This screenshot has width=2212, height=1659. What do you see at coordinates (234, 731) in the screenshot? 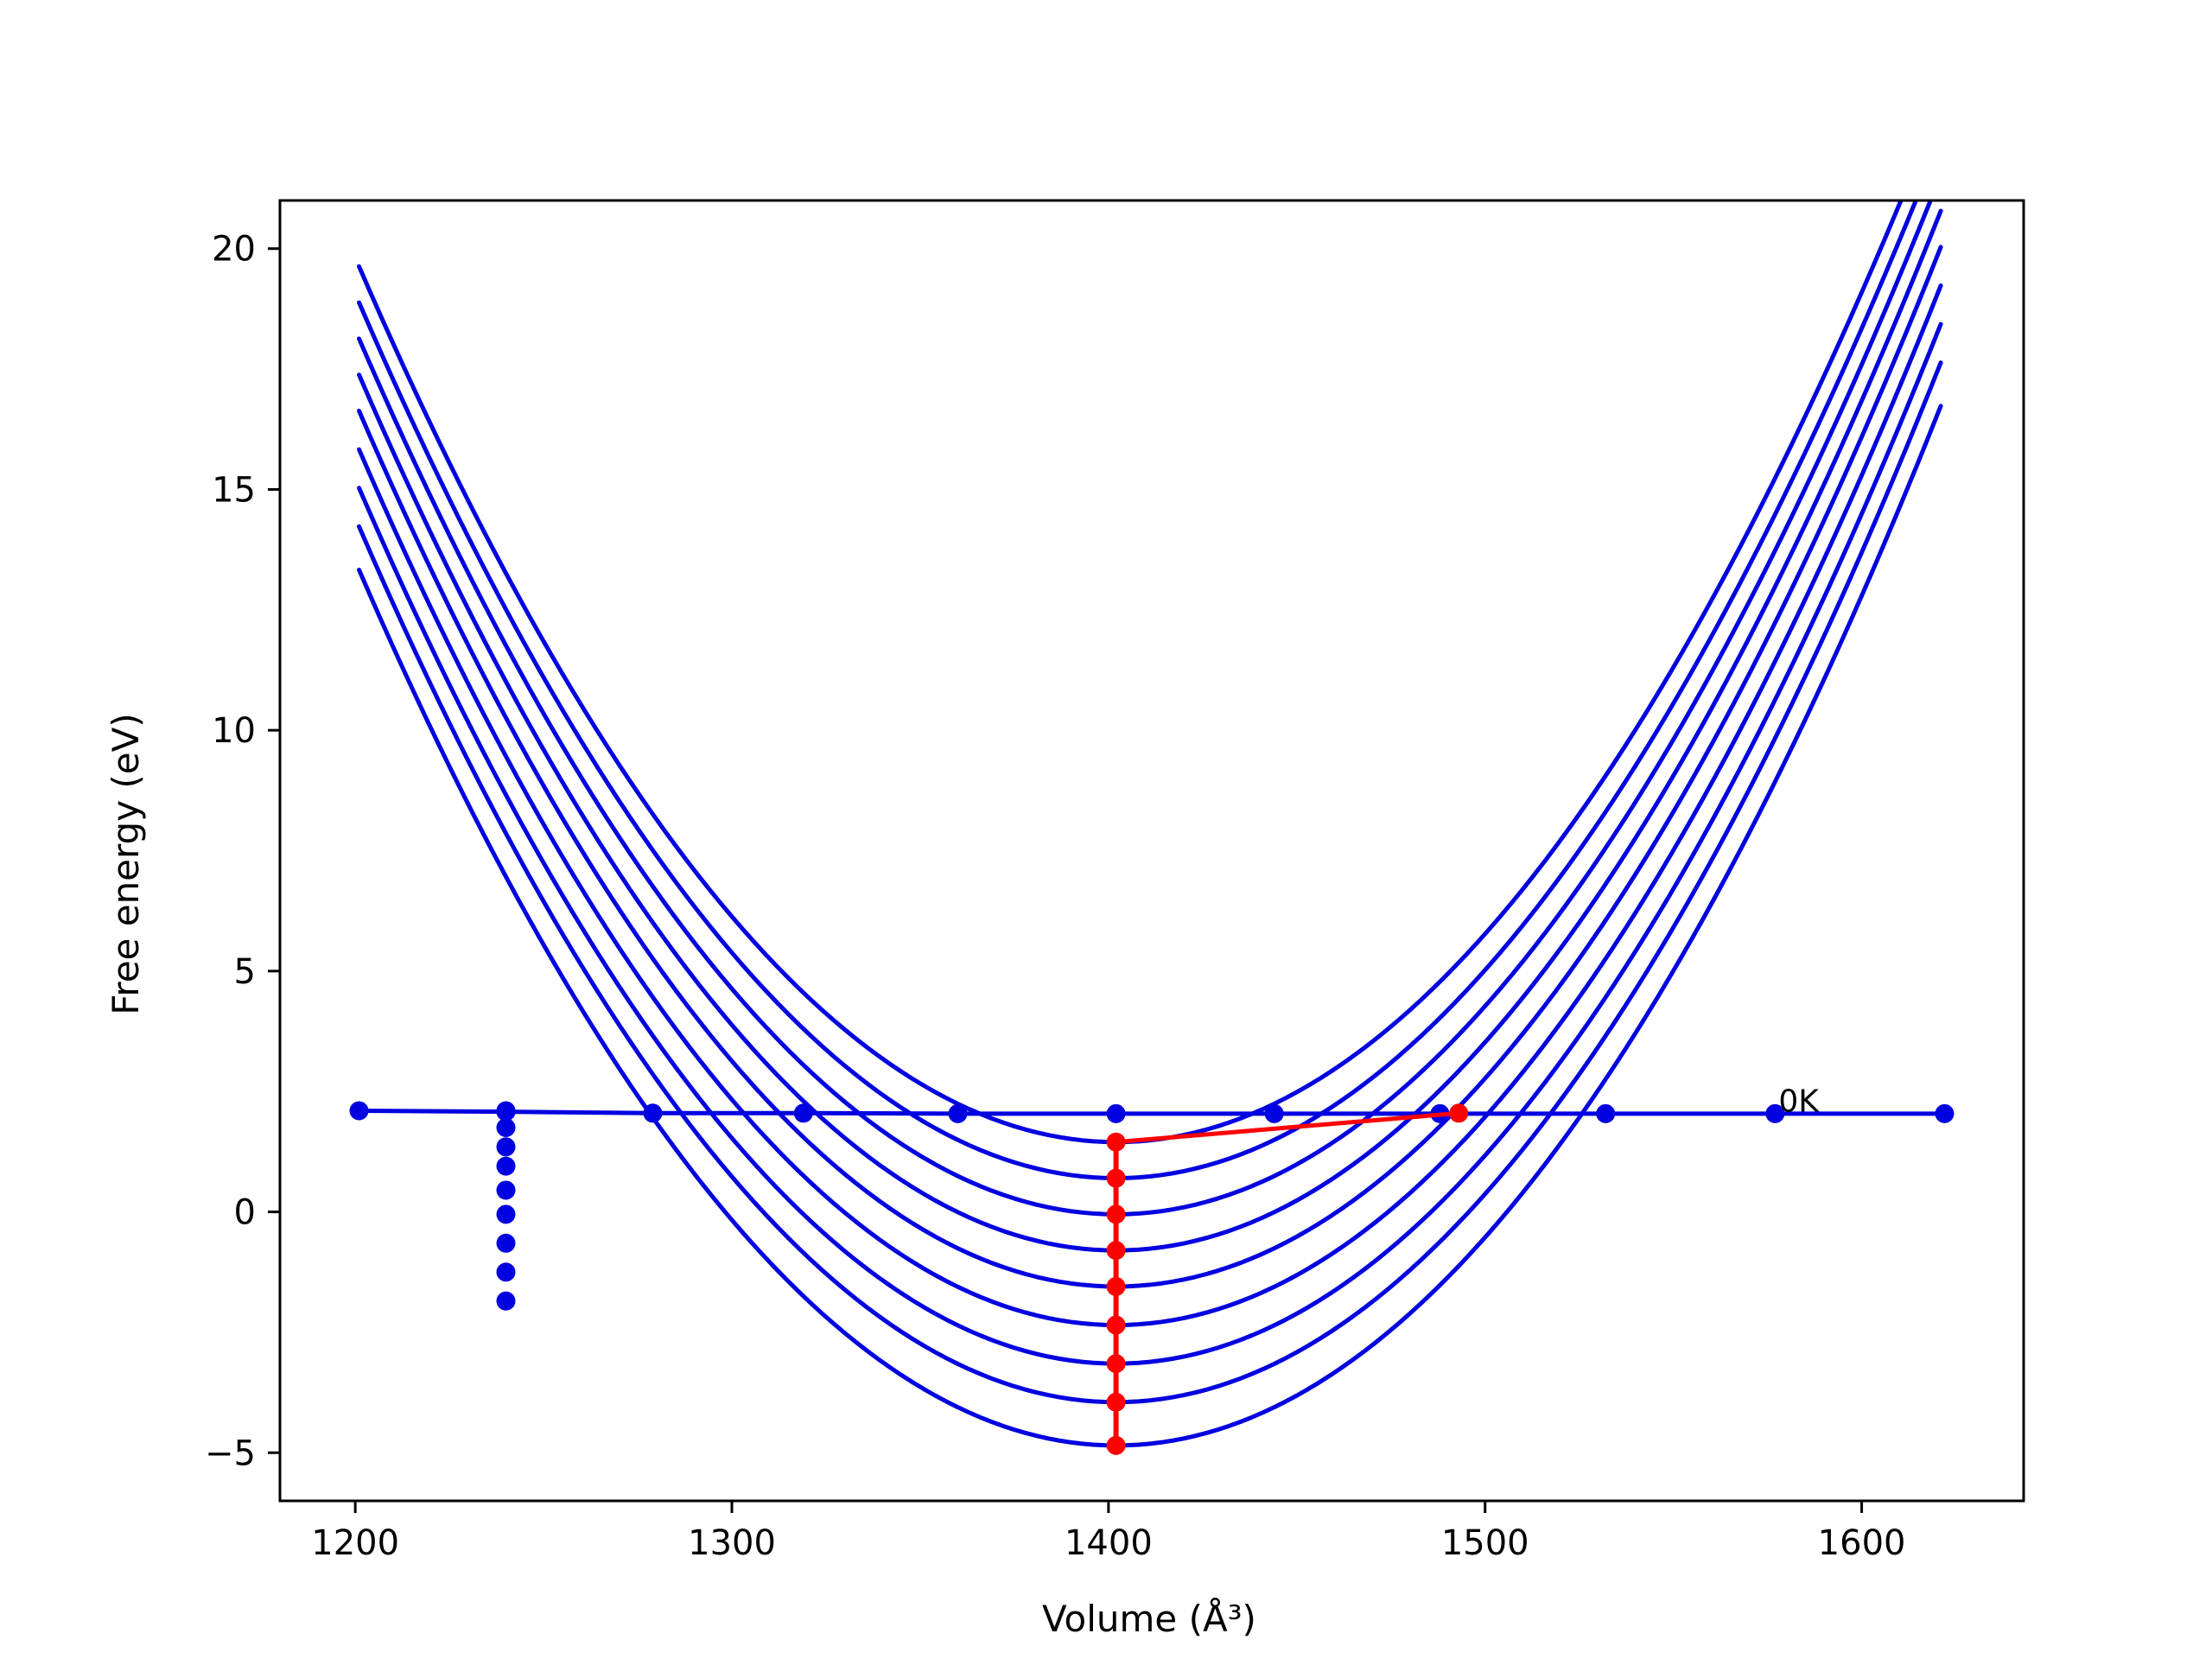
I see `y-tick-label-4: 10` at bounding box center [234, 731].